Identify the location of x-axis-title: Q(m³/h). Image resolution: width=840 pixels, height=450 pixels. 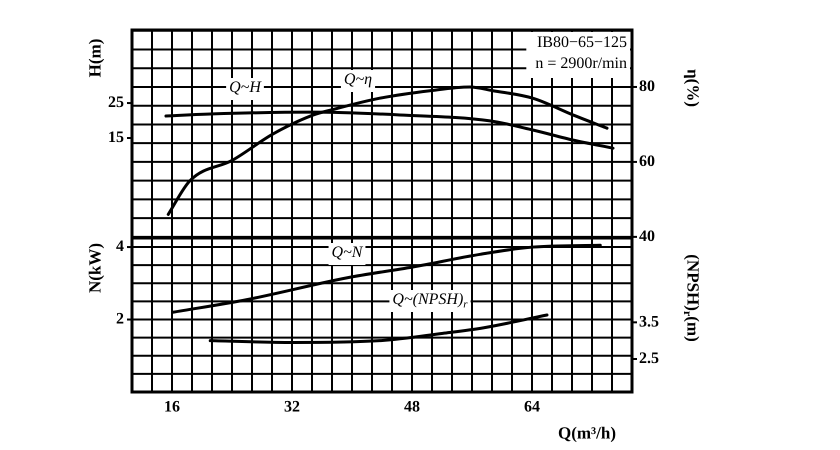
(587, 432).